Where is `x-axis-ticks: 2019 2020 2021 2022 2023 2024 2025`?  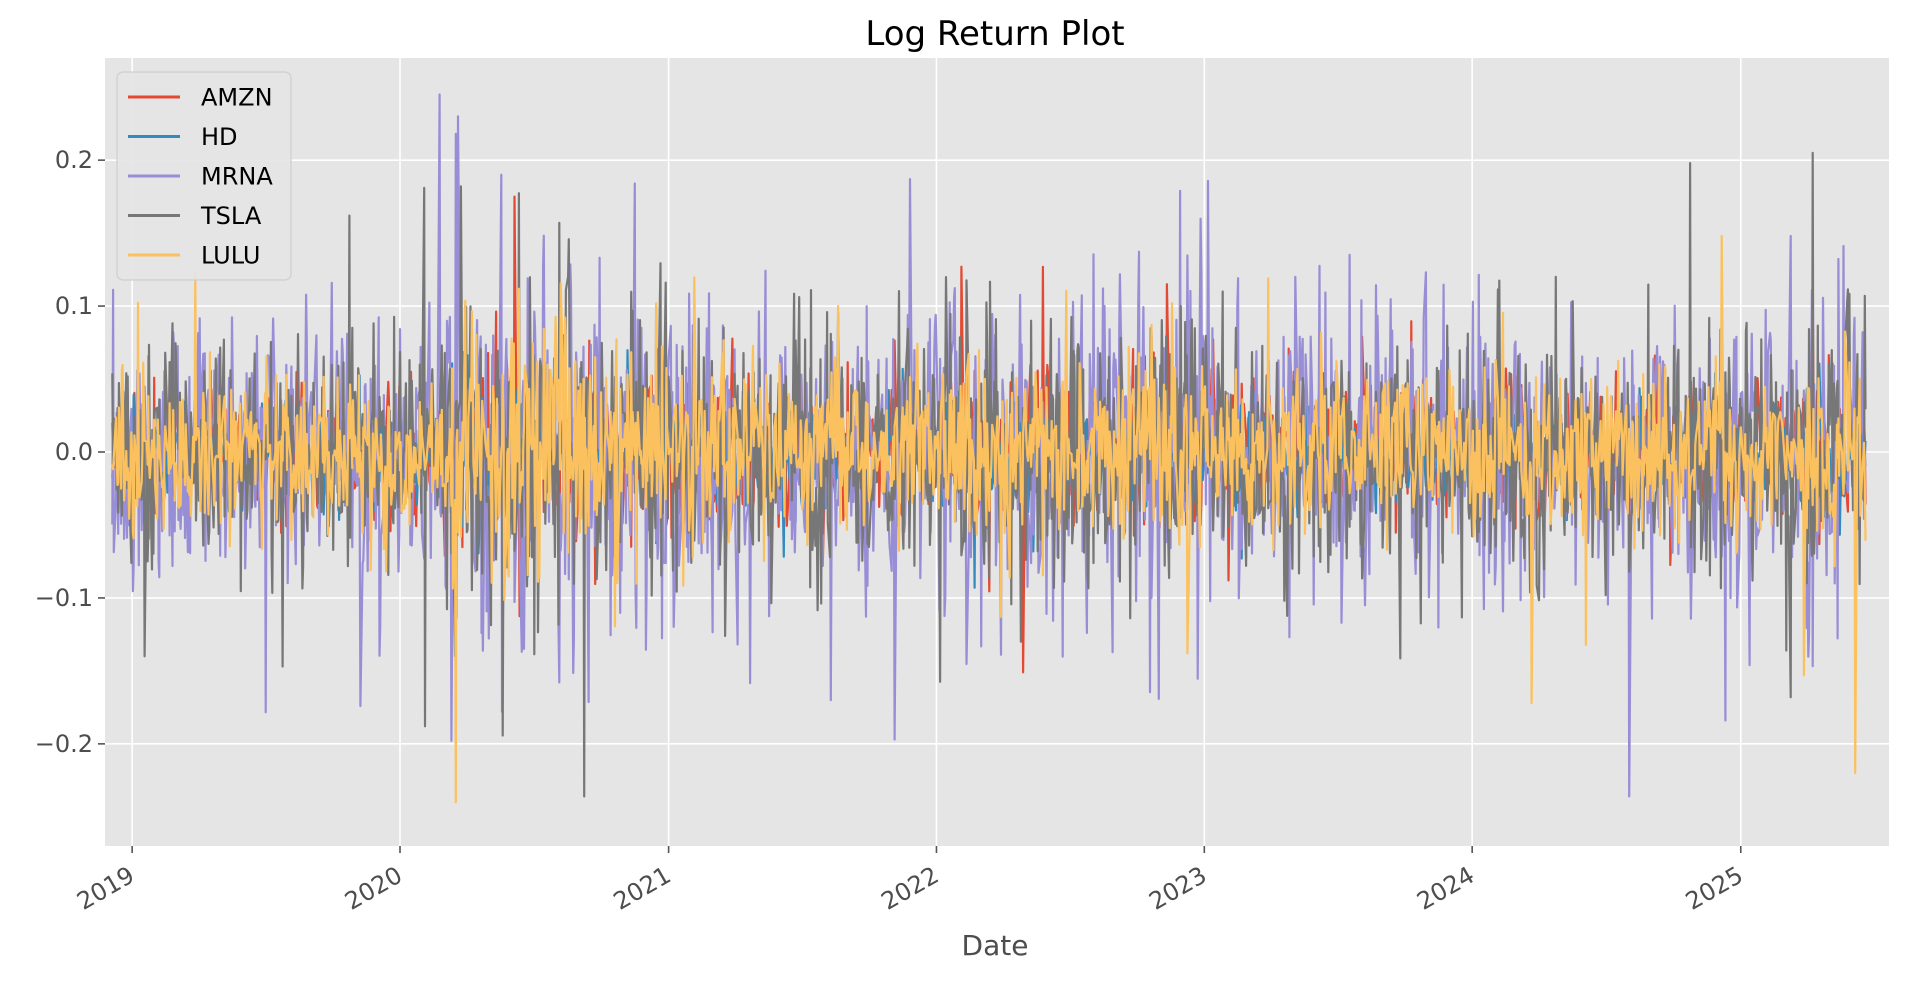
x-axis-ticks: 2019 2020 2021 2022 2023 2024 2025 is located at coordinates (910, 881).